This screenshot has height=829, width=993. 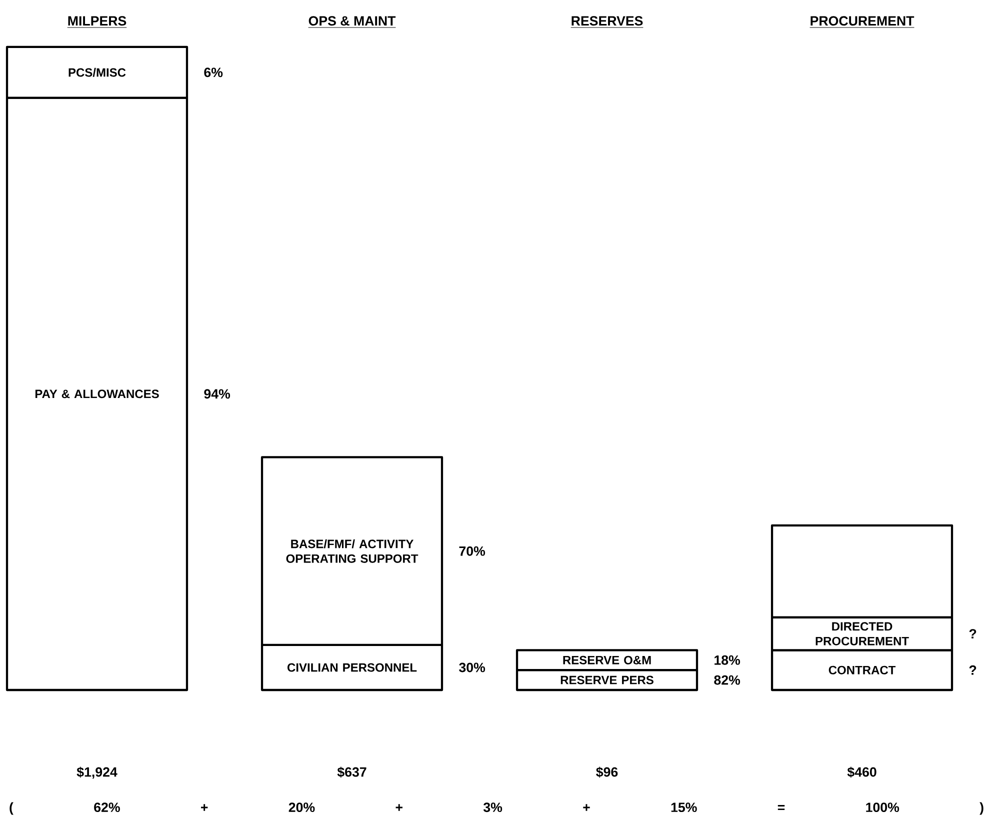 What do you see at coordinates (97, 21) in the screenshot?
I see `x-tick-label: MILPERS` at bounding box center [97, 21].